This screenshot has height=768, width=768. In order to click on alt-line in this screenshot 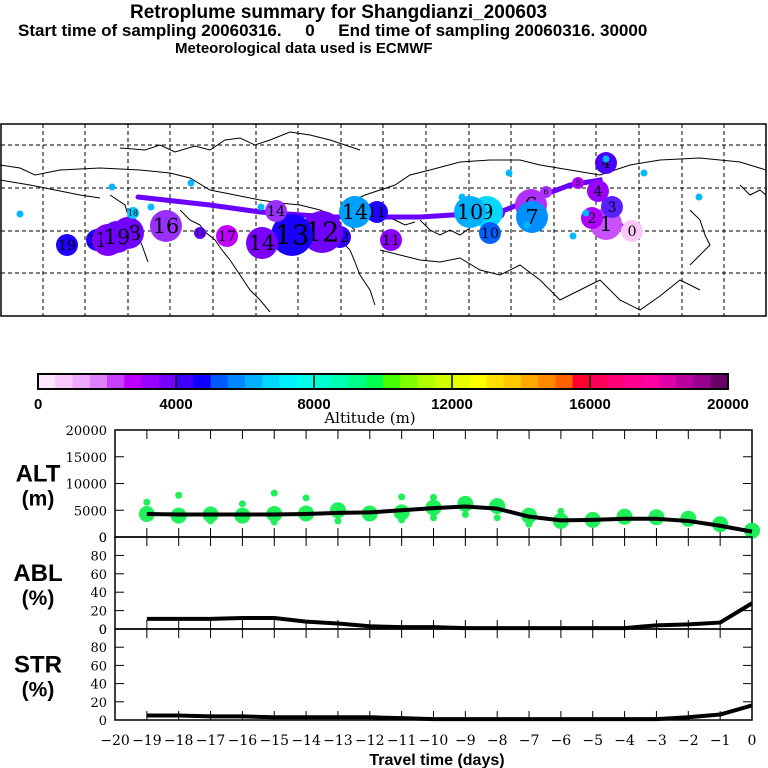, I will do `click(449, 519)`.